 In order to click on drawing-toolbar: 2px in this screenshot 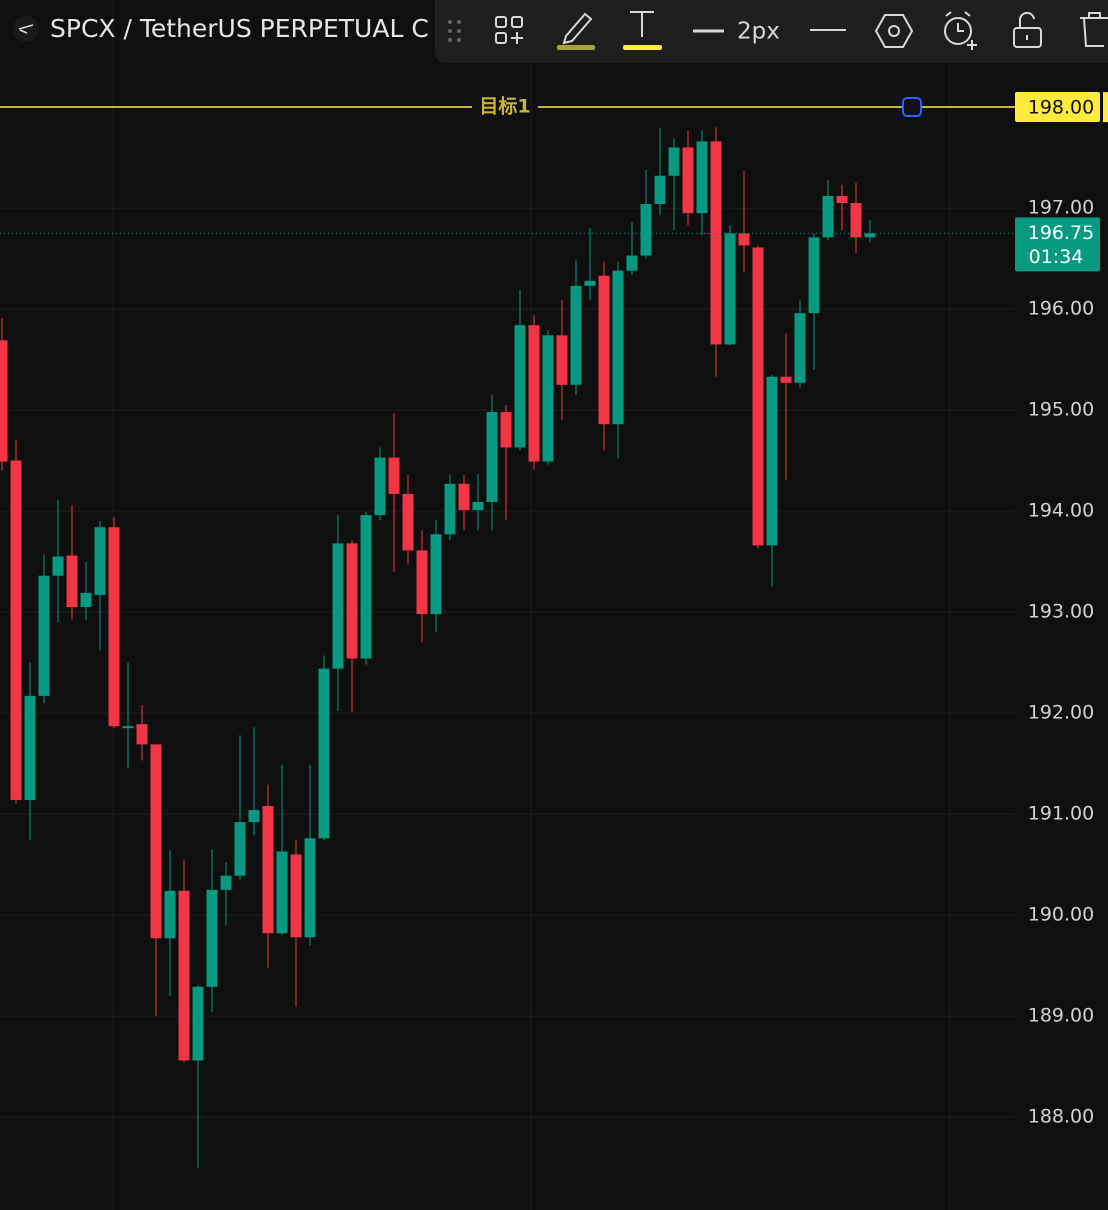, I will do `click(771, 31)`.